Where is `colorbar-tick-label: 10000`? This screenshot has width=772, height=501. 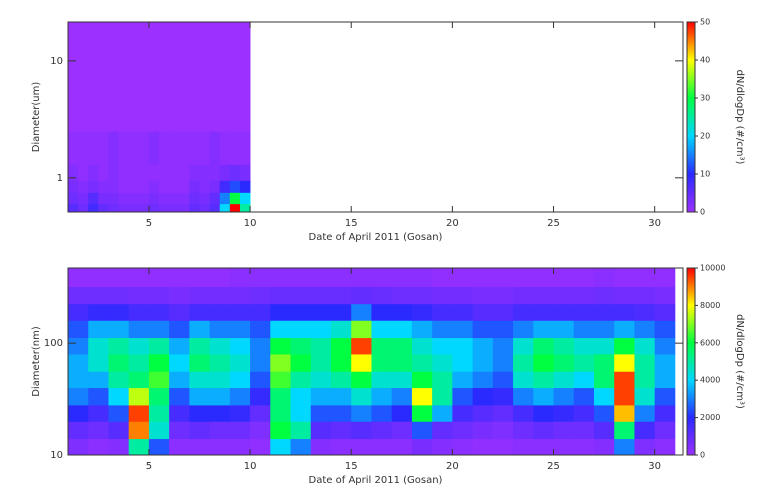 colorbar-tick-label: 10000 is located at coordinates (712, 268).